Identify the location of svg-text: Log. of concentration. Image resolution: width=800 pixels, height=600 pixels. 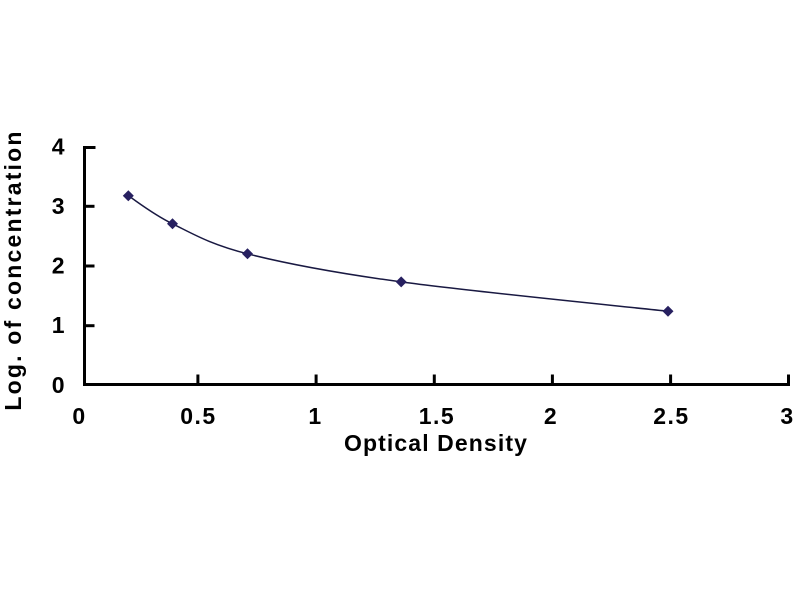
(13, 269).